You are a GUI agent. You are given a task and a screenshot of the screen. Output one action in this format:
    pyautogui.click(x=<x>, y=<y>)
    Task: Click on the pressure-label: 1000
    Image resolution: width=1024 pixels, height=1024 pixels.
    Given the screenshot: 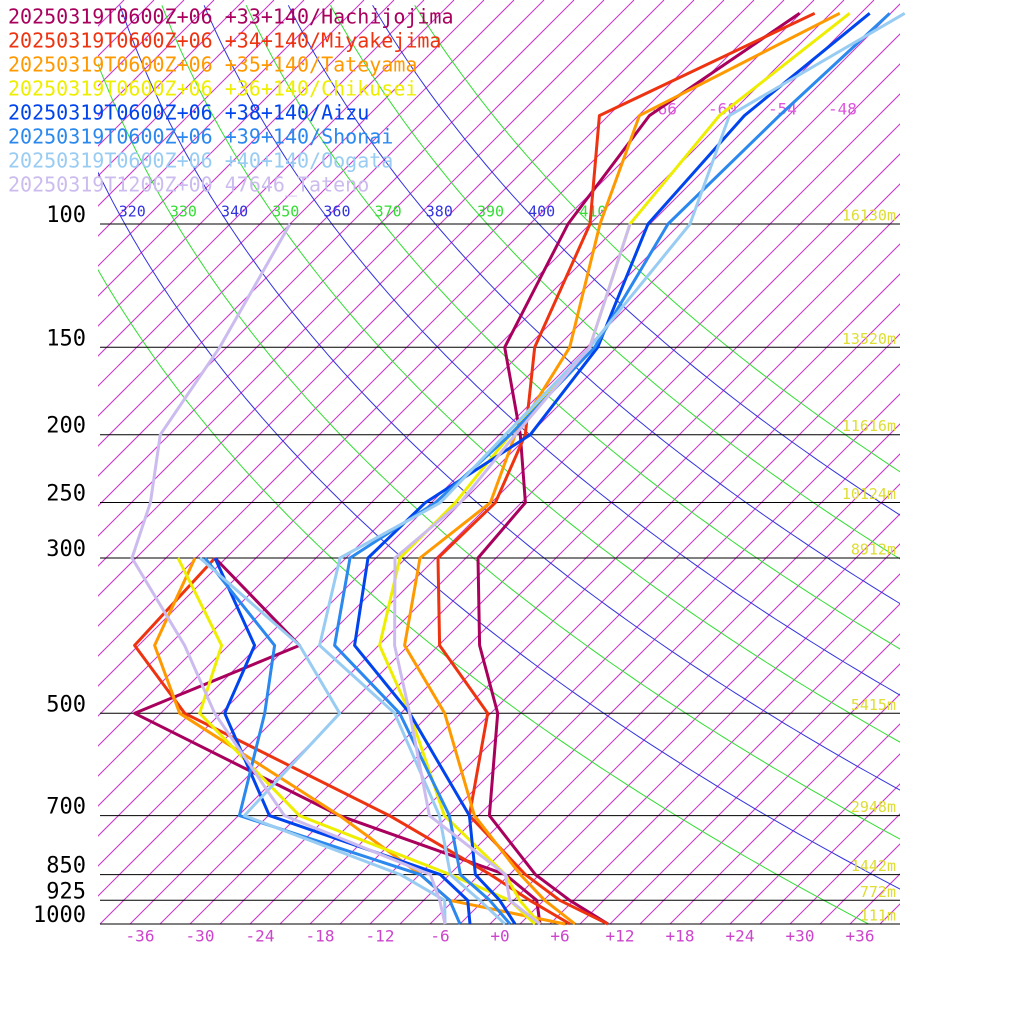 What is the action you would take?
    pyautogui.click(x=59, y=915)
    